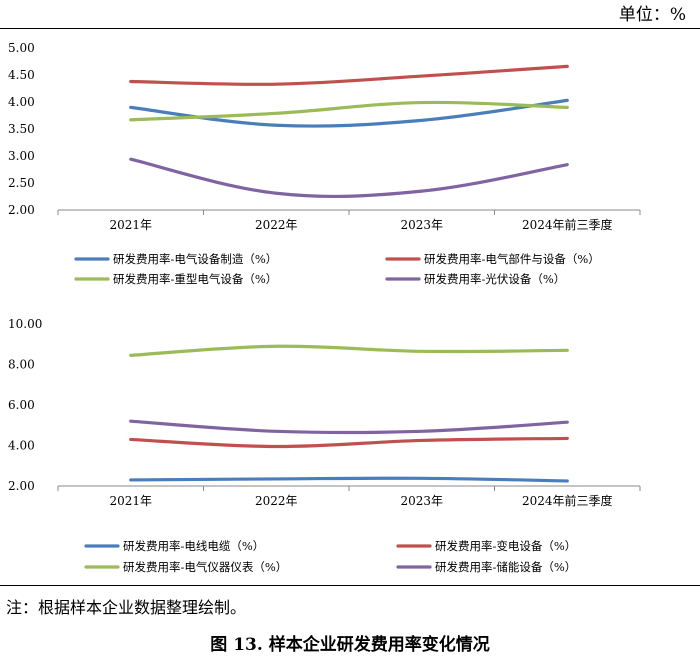  What do you see at coordinates (505, 567) in the screenshot?
I see `legend-label: 研发费用率-储能设备（%）` at bounding box center [505, 567].